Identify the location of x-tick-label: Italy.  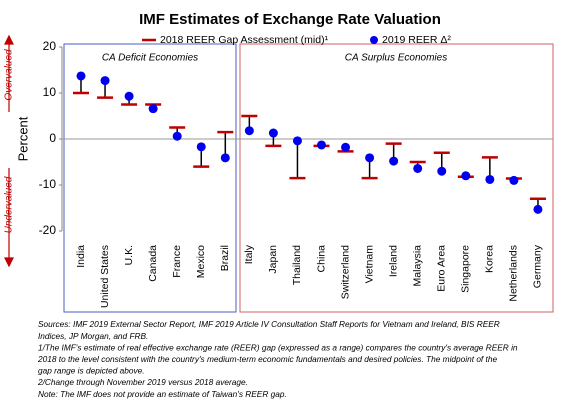
(249, 254).